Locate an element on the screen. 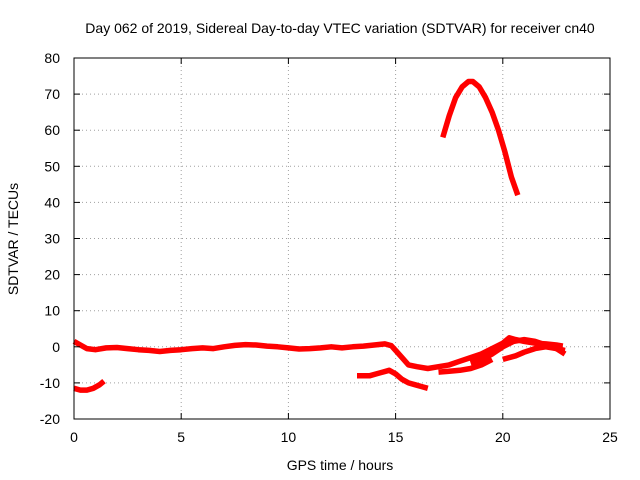 Image resolution: width=640 pixels, height=480 pixels. series-line-track-branch-c is located at coordinates (466, 365).